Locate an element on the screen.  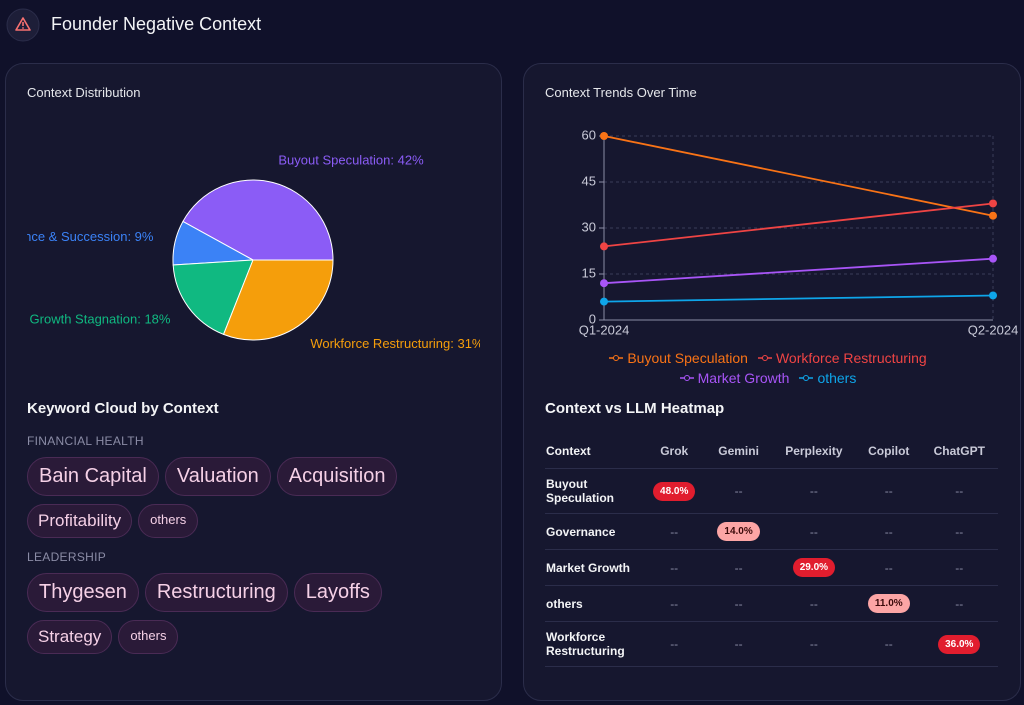
table-cell: 29.0% is located at coordinates (813, 567).